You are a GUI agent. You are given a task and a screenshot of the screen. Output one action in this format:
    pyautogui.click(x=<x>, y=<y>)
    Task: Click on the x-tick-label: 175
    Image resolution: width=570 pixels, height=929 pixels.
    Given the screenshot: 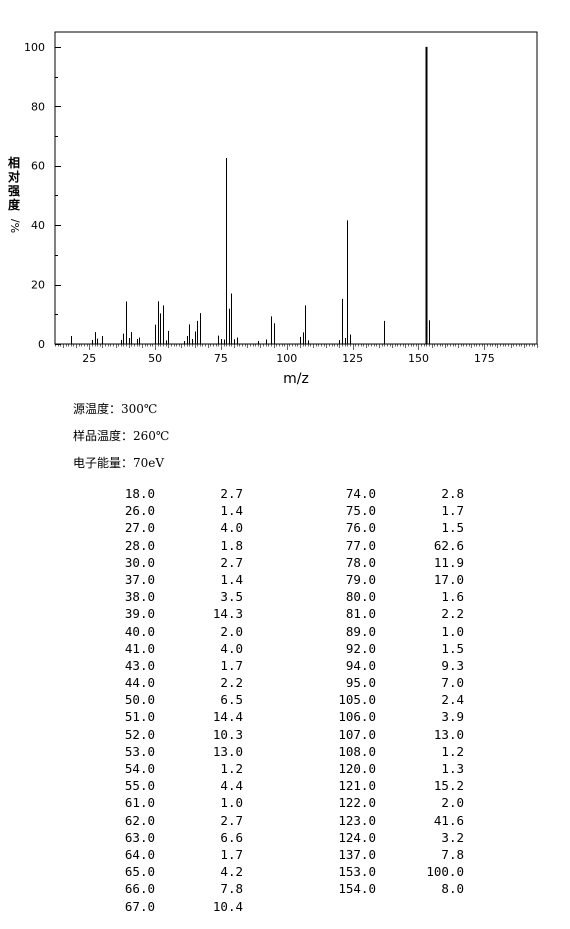 What is the action you would take?
    pyautogui.click(x=484, y=358)
    